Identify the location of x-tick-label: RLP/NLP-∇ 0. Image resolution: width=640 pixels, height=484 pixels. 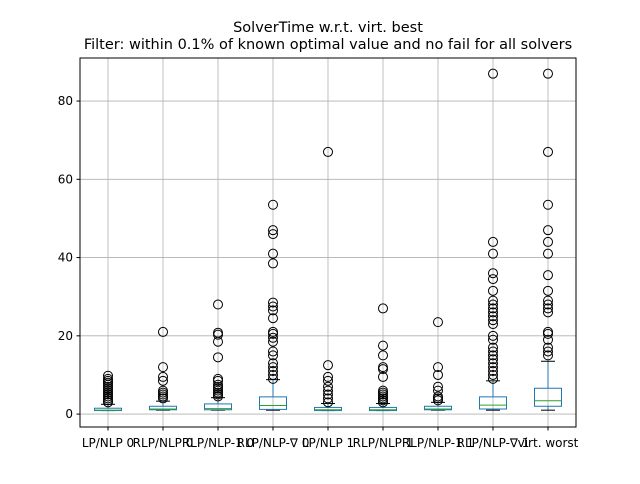
(273, 443).